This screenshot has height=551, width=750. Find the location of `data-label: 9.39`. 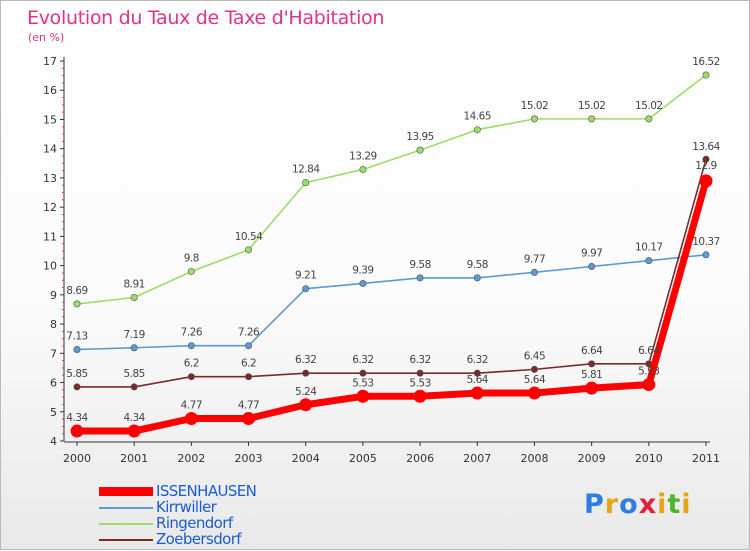

data-label: 9.39 is located at coordinates (362, 270).